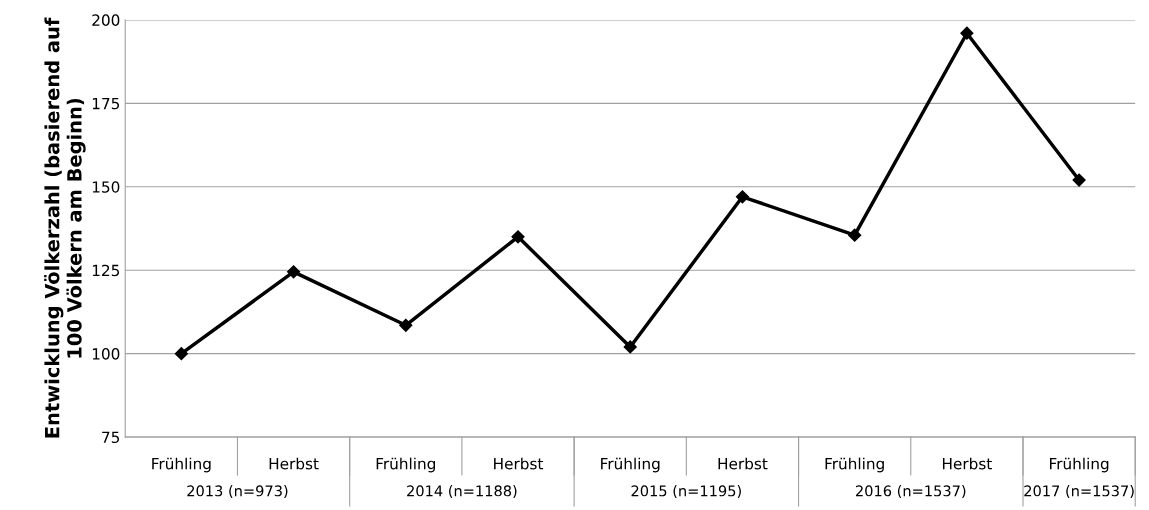 This screenshot has width=1149, height=510. I want to click on y-tick-label: 200, so click(106, 20).